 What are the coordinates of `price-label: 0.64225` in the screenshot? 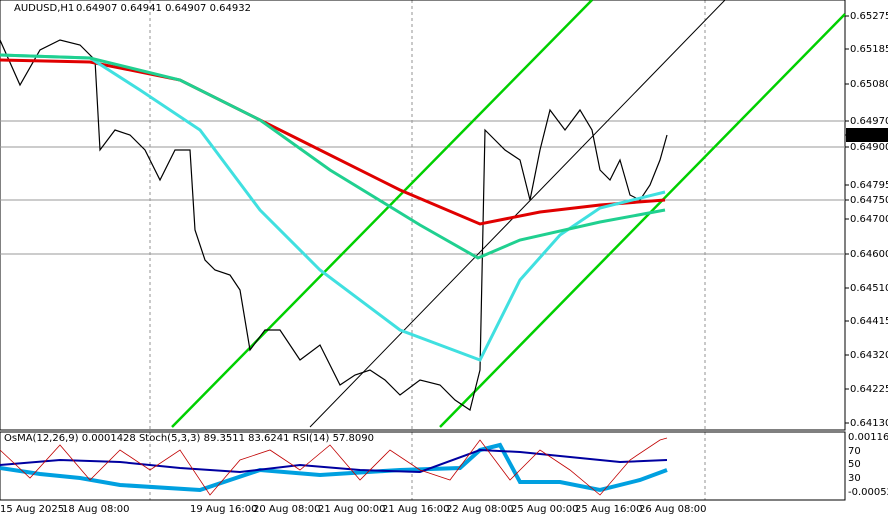 It's located at (869, 389).